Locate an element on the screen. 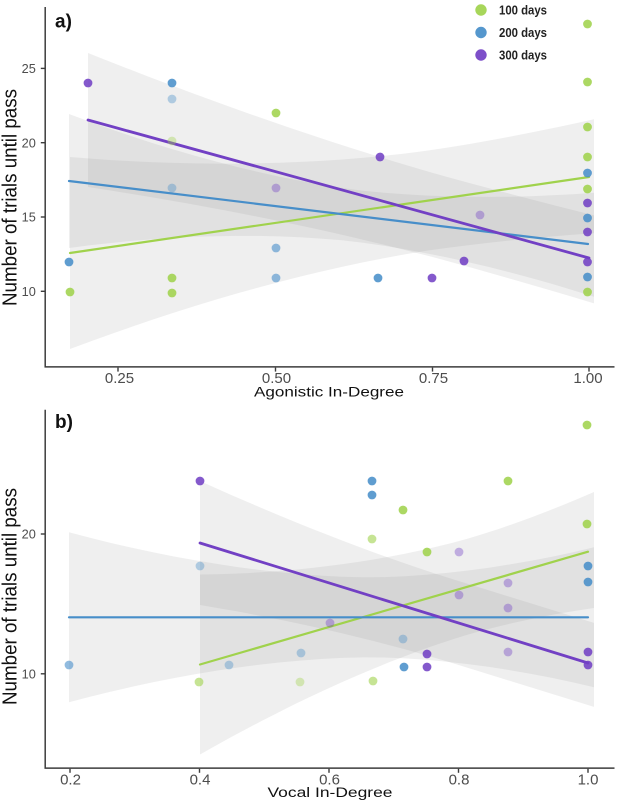 The width and height of the screenshot is (620, 811). svg-text: 0.8 is located at coordinates (459, 780).